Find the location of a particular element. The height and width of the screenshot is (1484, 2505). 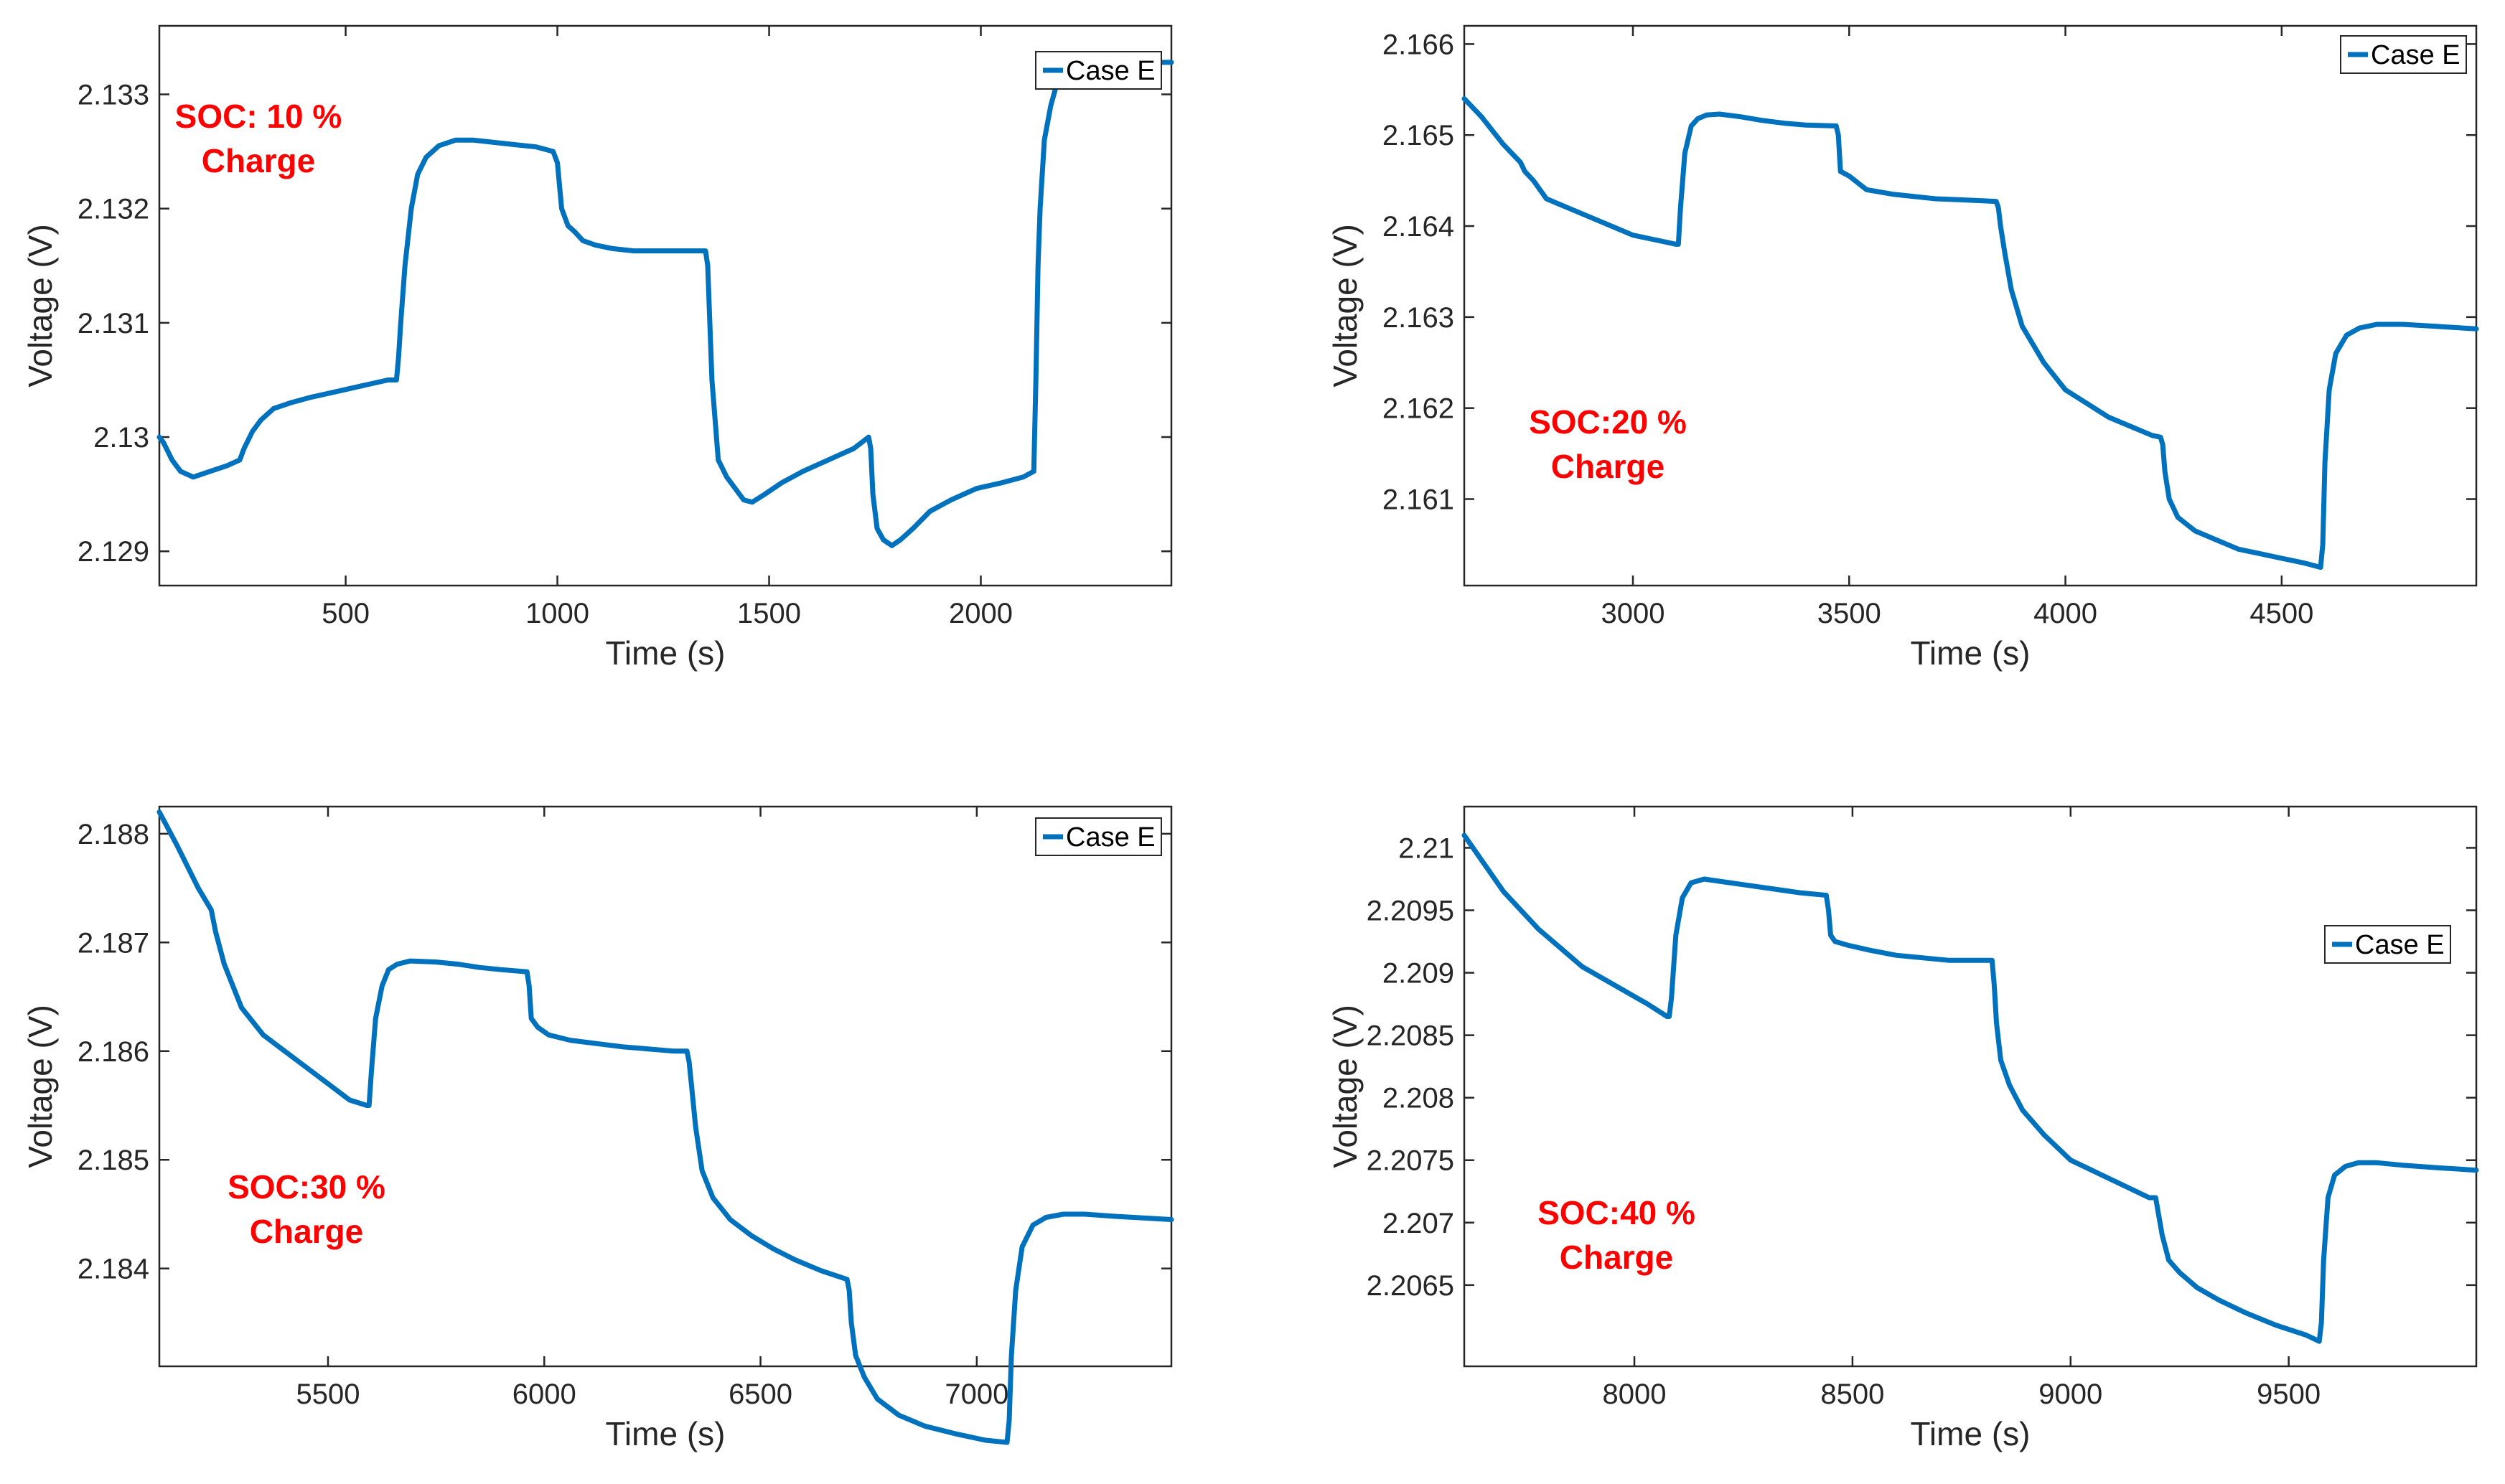

y-tick-label: 2.2075 is located at coordinates (1410, 1161).